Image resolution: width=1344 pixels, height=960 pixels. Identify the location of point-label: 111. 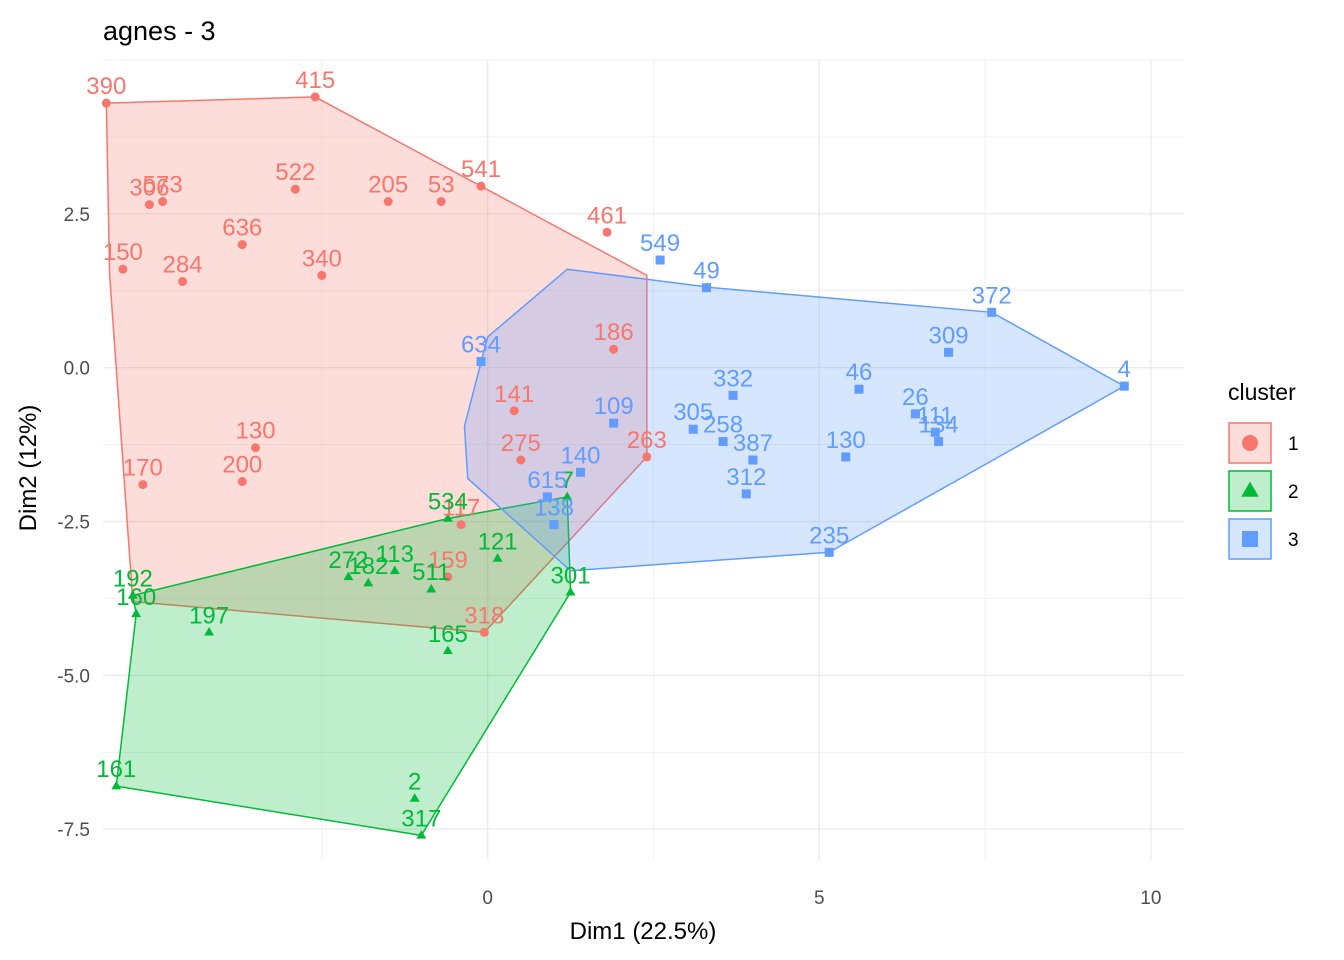
(935, 415).